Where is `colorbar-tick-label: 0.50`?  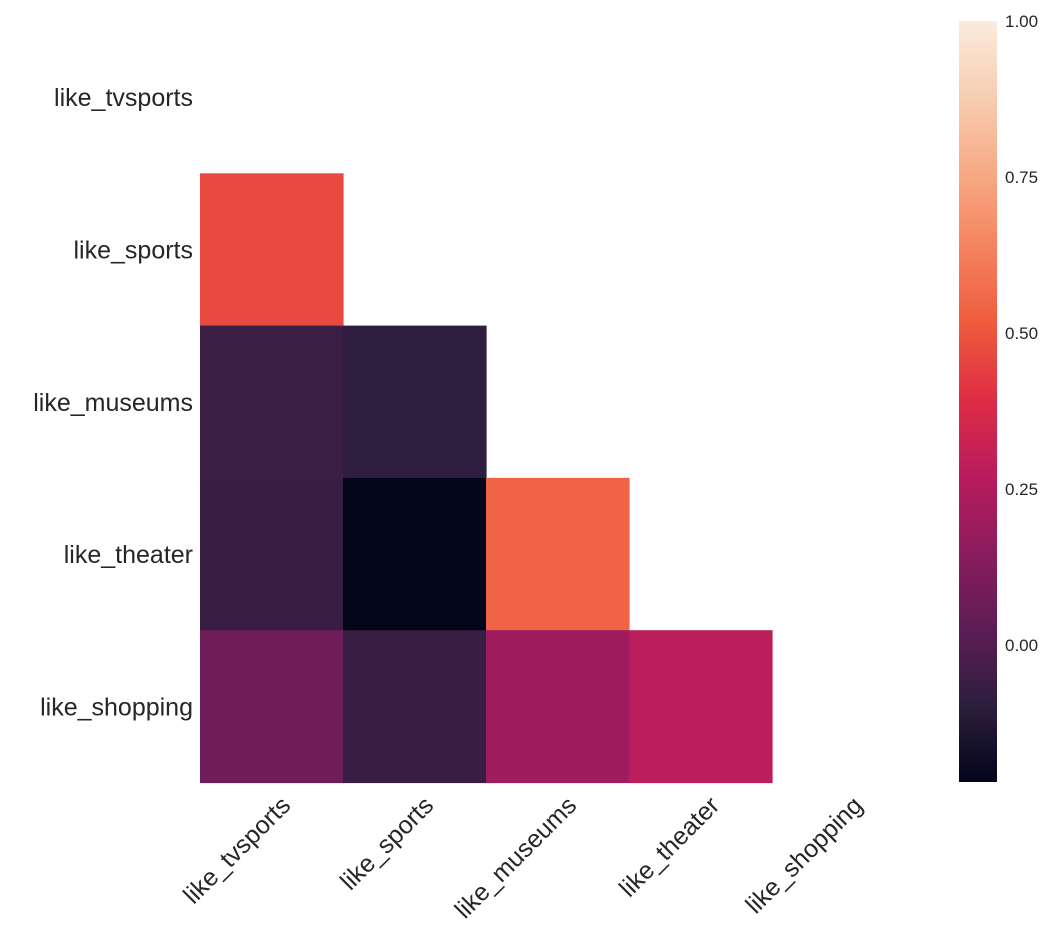 colorbar-tick-label: 0.50 is located at coordinates (1021, 333).